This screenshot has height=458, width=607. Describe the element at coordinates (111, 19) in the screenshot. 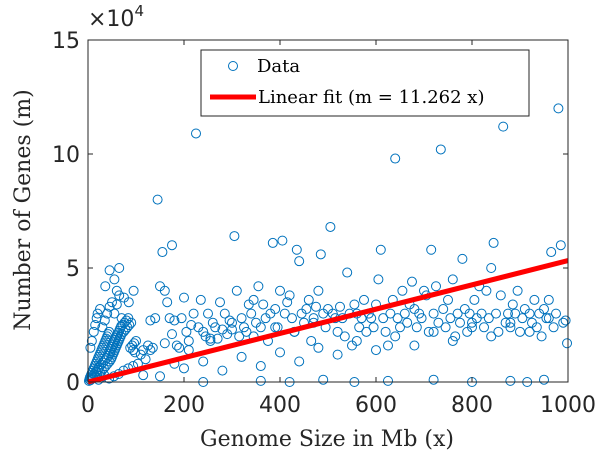

I see `y-multiplier-base: ×10` at that location.